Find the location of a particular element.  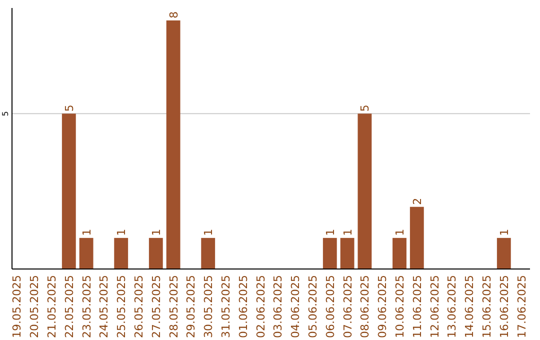

x-tick-label: 03.06.2025 is located at coordinates (278, 306).